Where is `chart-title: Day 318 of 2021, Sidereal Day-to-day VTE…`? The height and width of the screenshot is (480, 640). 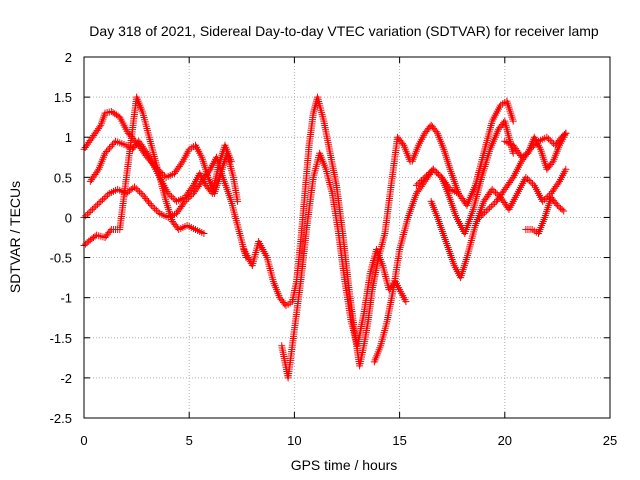
chart-title: Day 318 of 2021, Sidereal Day-to-day VTE… is located at coordinates (344, 31).